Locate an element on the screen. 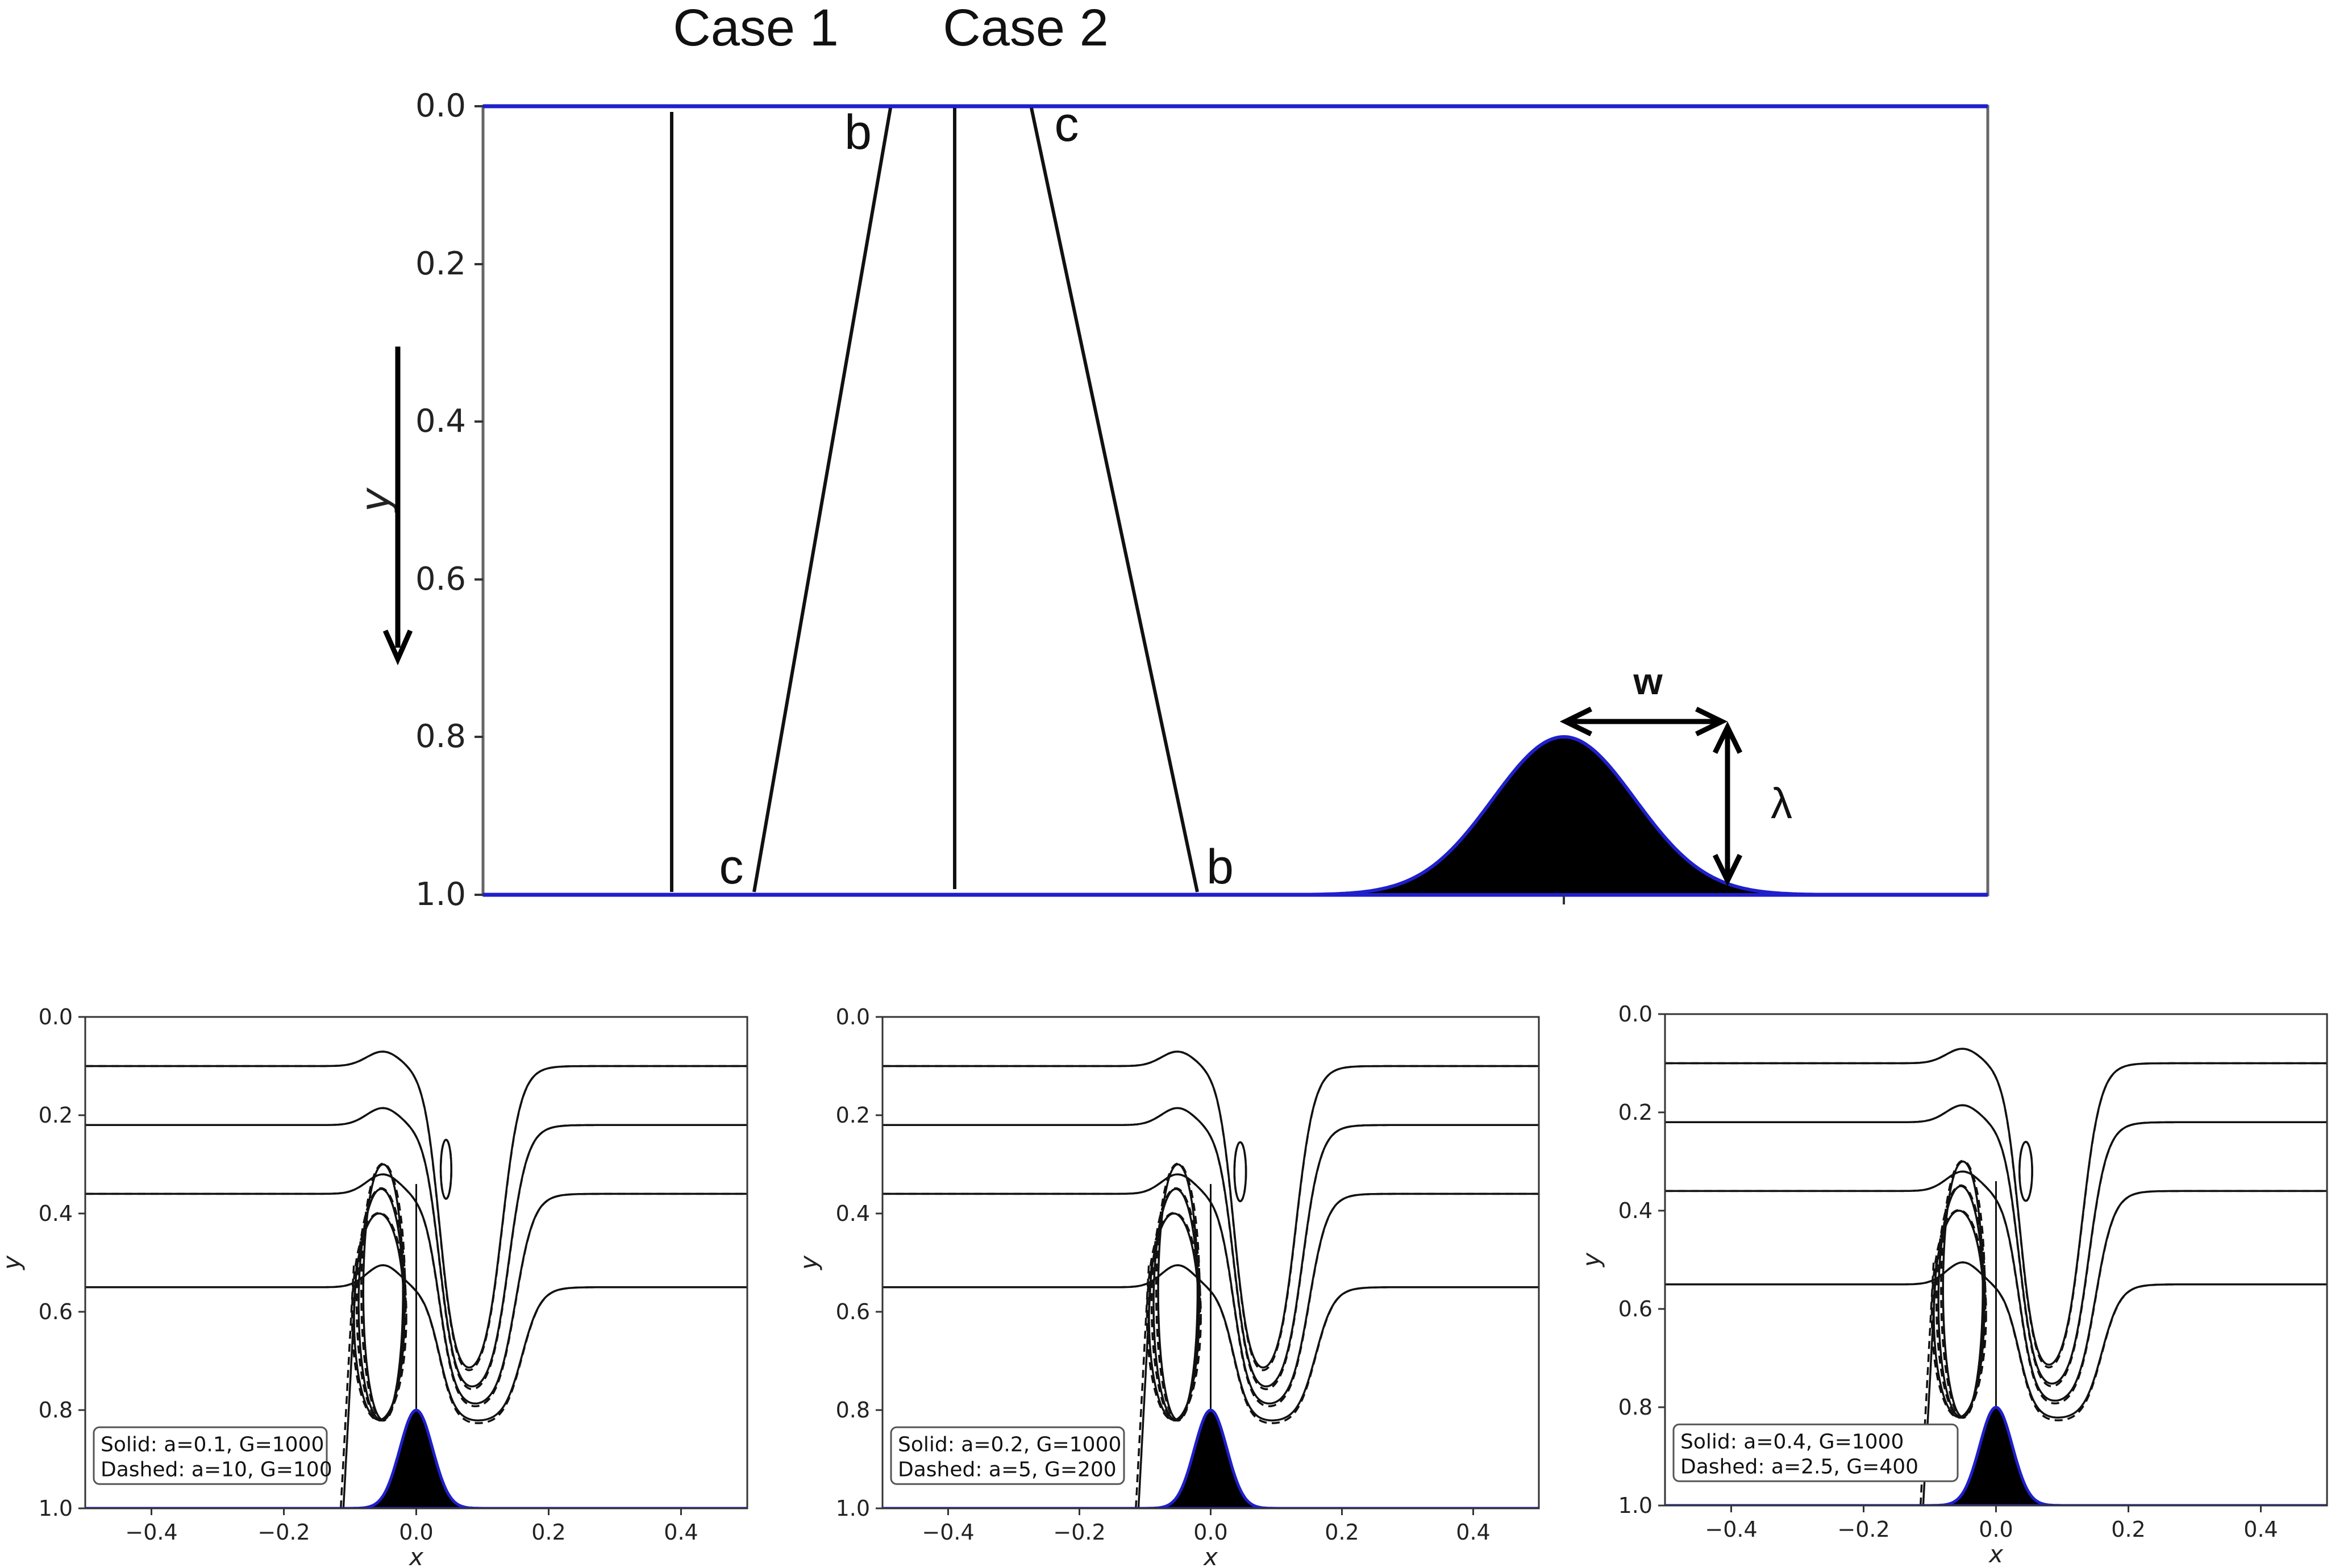  legend-dashed: Dashed: a=10, G=100 is located at coordinates (216, 1469).